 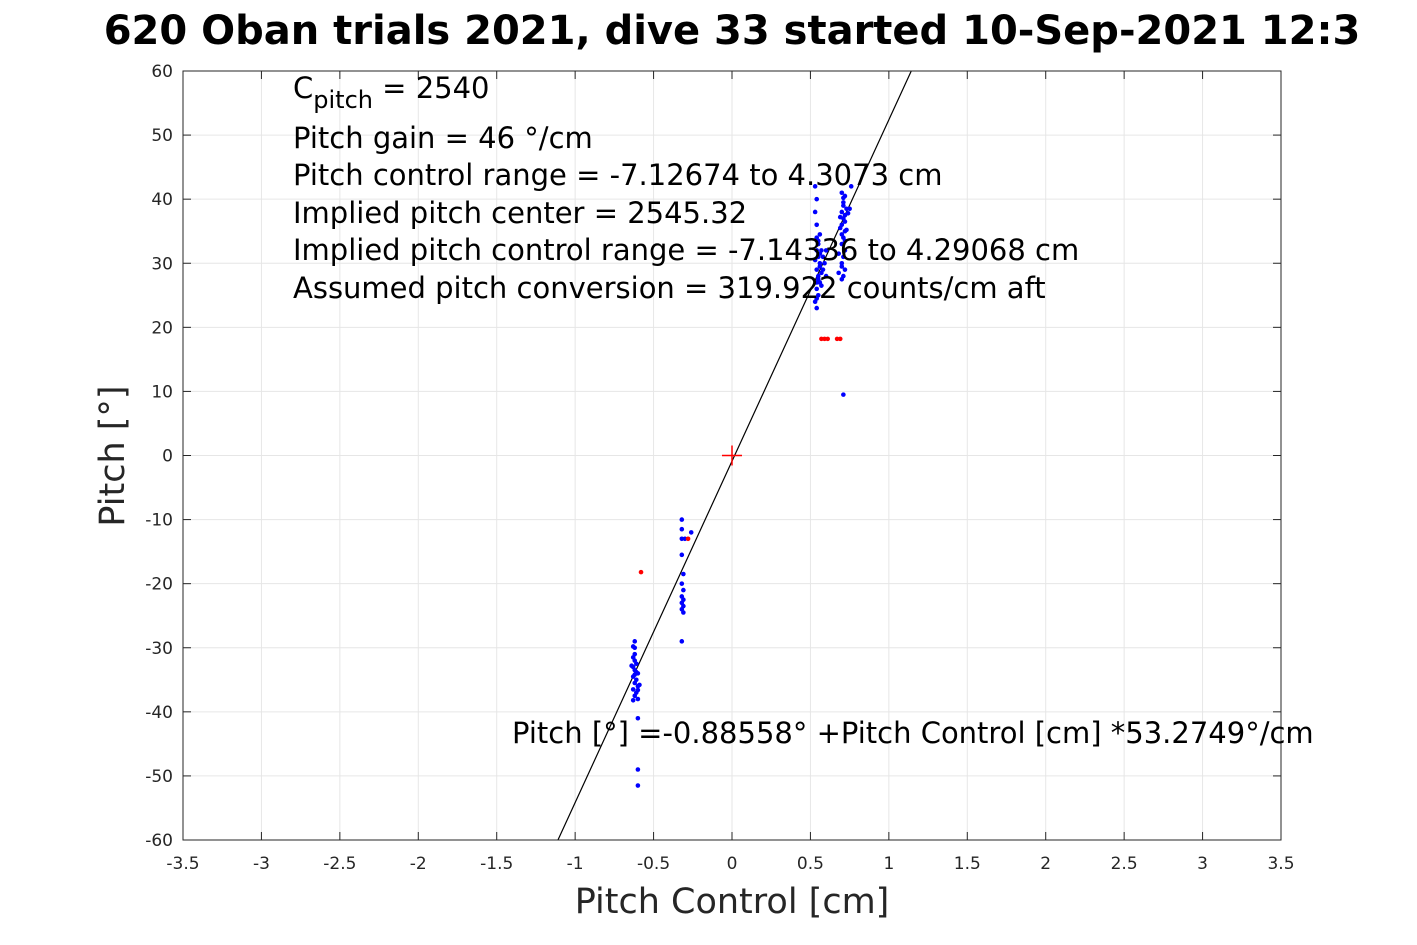 I want to click on y-tick-label: -30, so click(x=159, y=649).